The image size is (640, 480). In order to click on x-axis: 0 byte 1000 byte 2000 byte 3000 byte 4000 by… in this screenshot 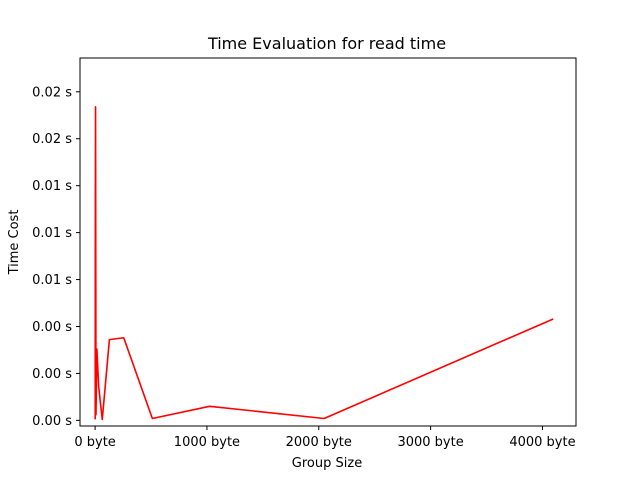, I will do `click(325, 438)`.